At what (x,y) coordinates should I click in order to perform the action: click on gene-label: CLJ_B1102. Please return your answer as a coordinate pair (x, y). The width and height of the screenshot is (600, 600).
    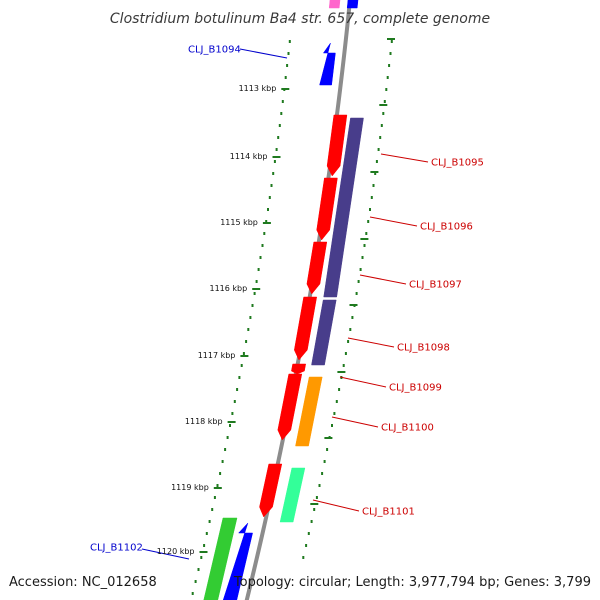
    Looking at the image, I should click on (116, 548).